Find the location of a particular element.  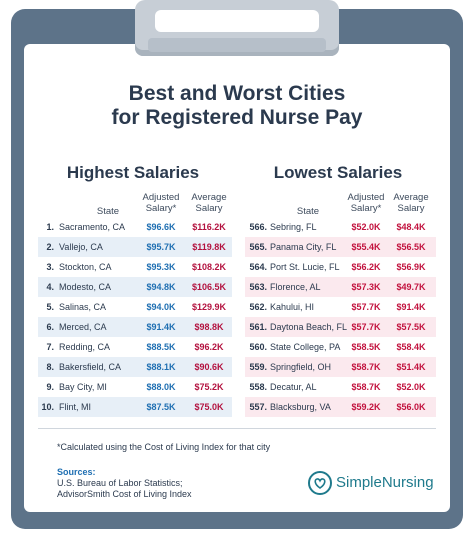

table-row: 5. Salinas, CA $94.0K $129.9K is located at coordinates (135, 307).